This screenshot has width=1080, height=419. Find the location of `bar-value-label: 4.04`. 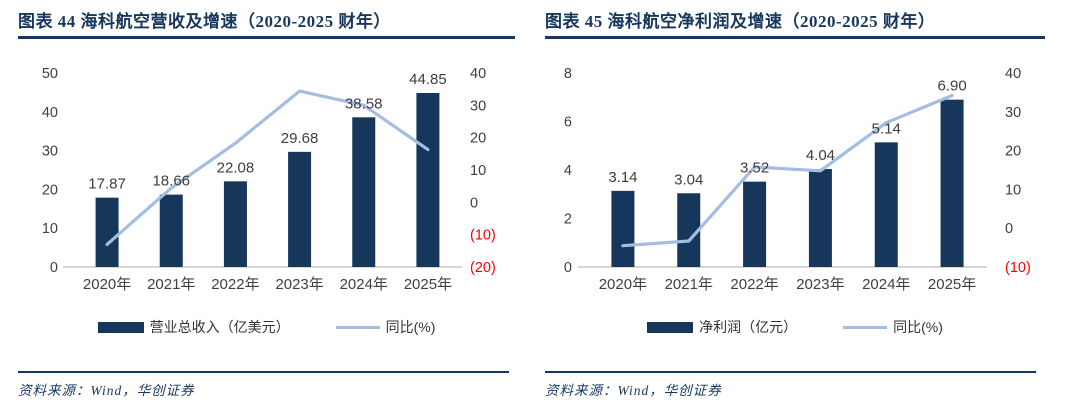

bar-value-label: 4.04 is located at coordinates (820, 155).